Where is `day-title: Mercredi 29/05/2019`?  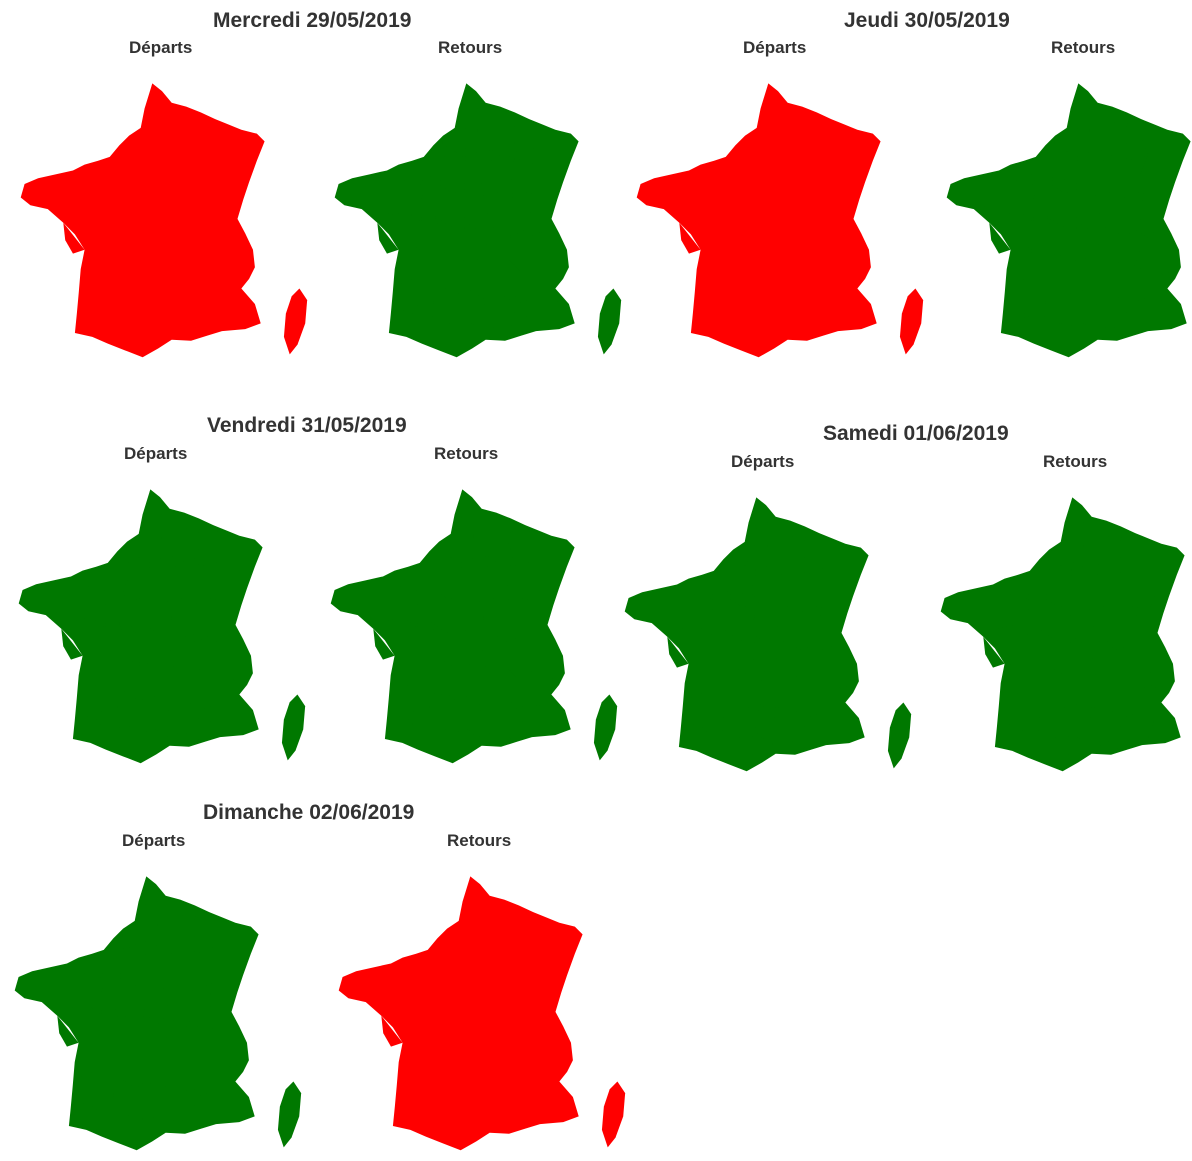
day-title: Mercredi 29/05/2019 is located at coordinates (312, 20).